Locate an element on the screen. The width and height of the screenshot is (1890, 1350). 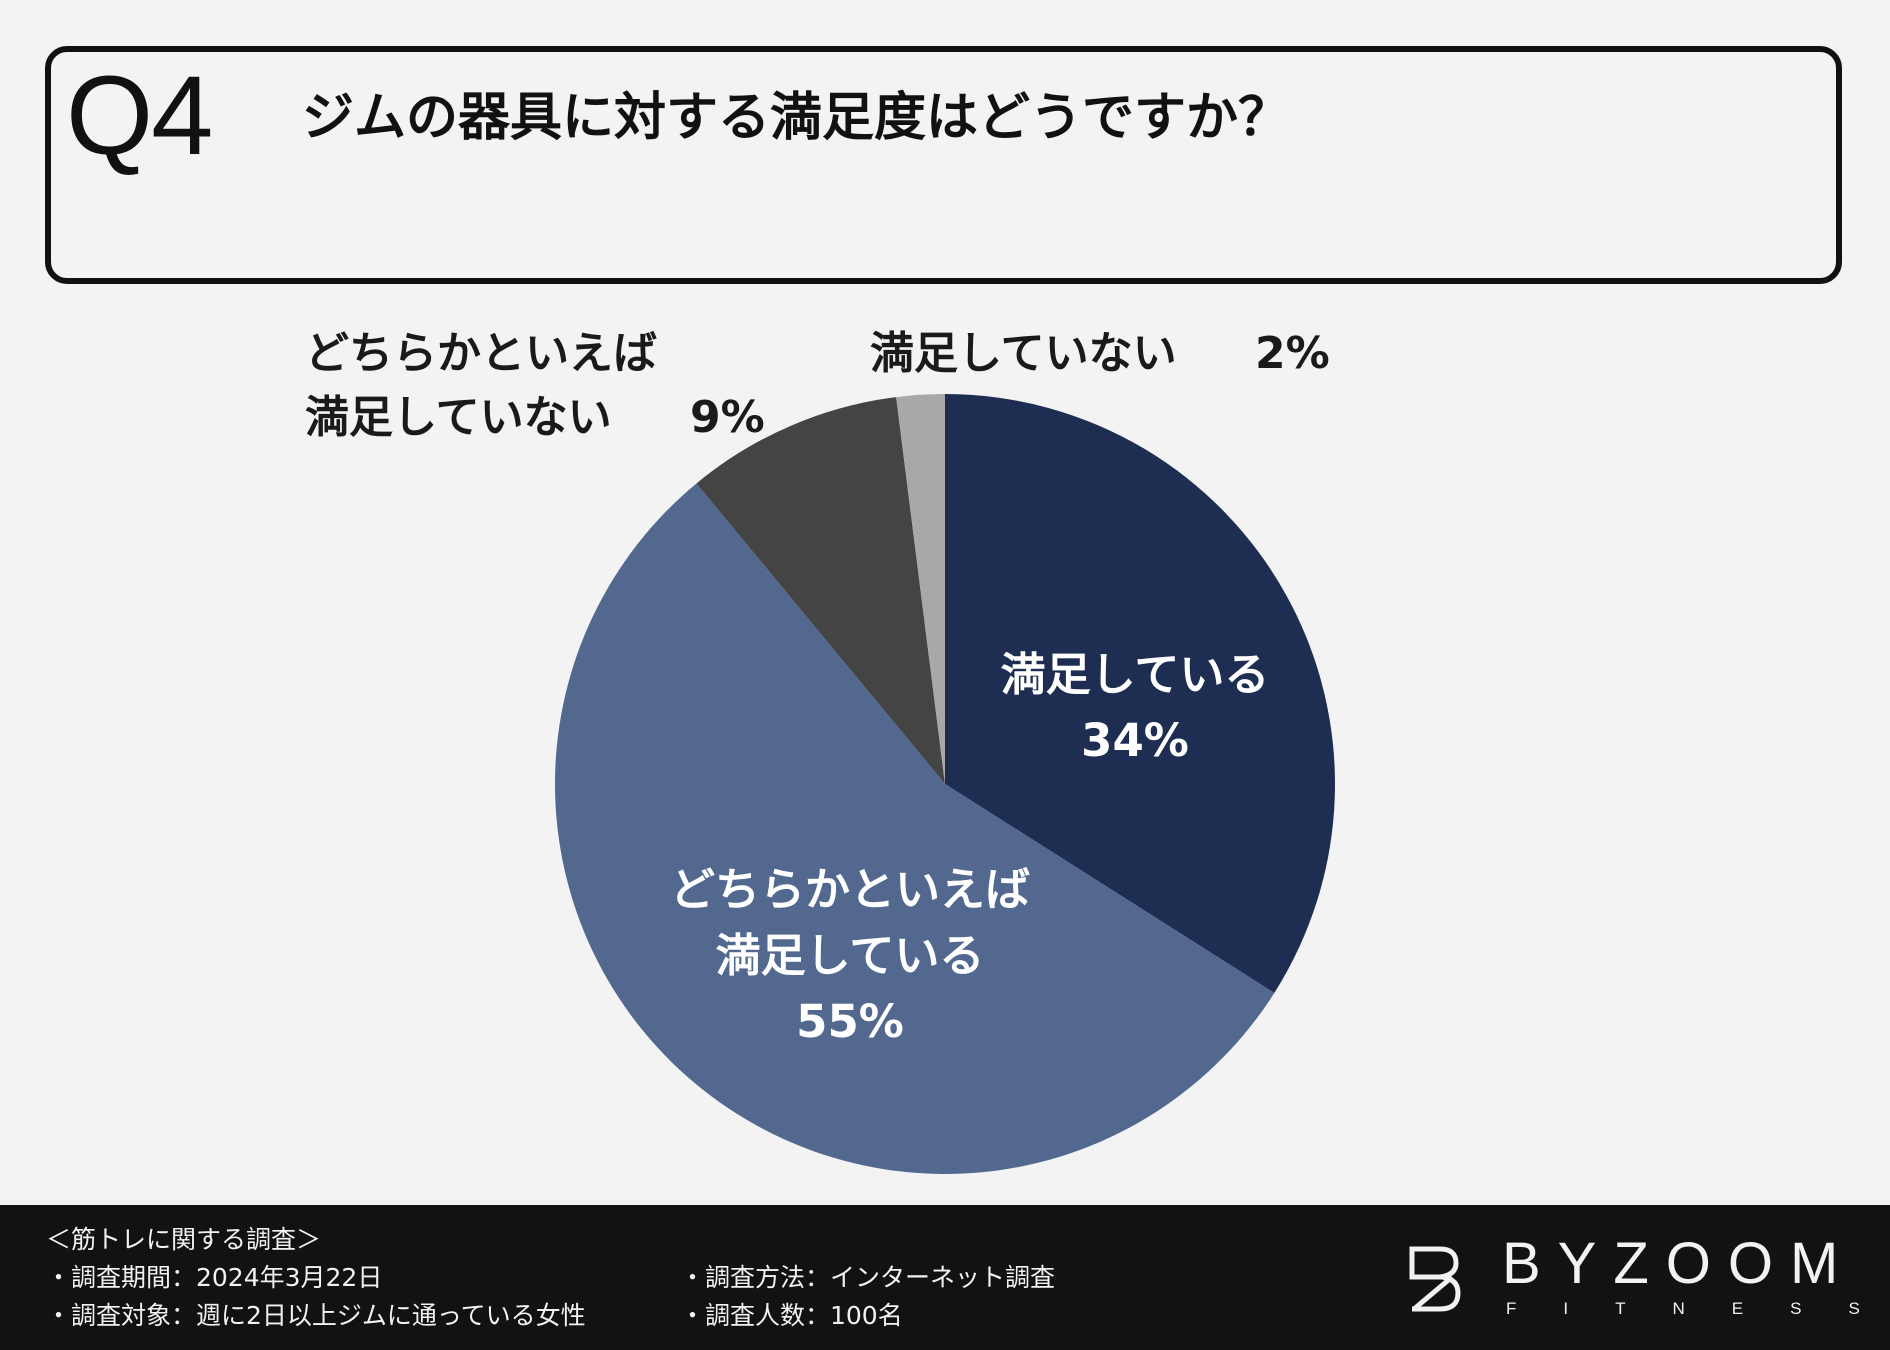
survey-target: ・調査対象：週に2日以上ジムに通っている女性 is located at coordinates (316, 1315).